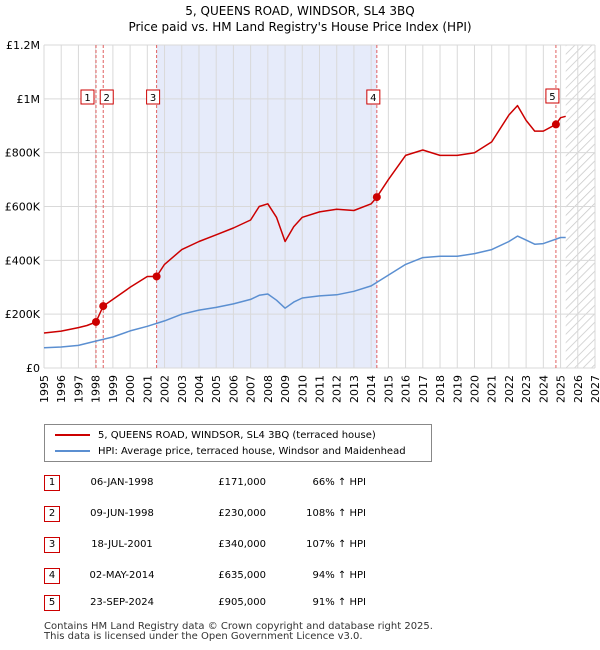  Describe the element at coordinates (23, 153) in the screenshot. I see `y-tick-label: £800K` at that location.